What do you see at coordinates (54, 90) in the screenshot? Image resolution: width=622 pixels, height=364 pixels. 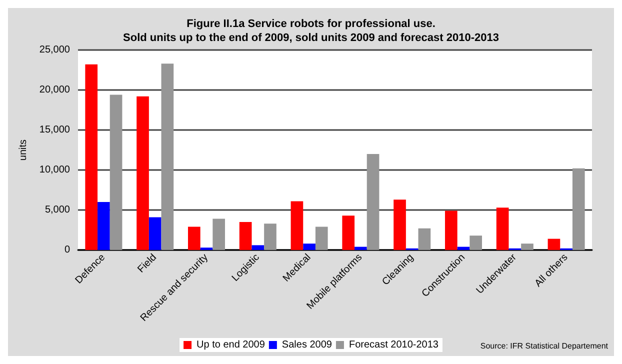 I see `y-tick-label: 20,000` at bounding box center [54, 90].